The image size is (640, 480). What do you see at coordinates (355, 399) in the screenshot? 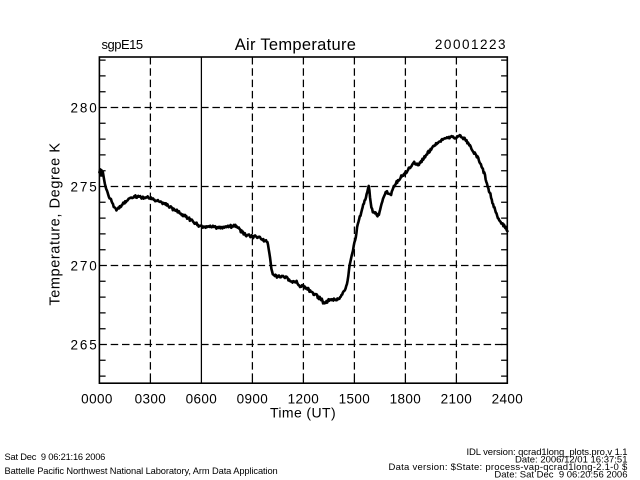
I see `svg-text: 1500` at bounding box center [355, 399].